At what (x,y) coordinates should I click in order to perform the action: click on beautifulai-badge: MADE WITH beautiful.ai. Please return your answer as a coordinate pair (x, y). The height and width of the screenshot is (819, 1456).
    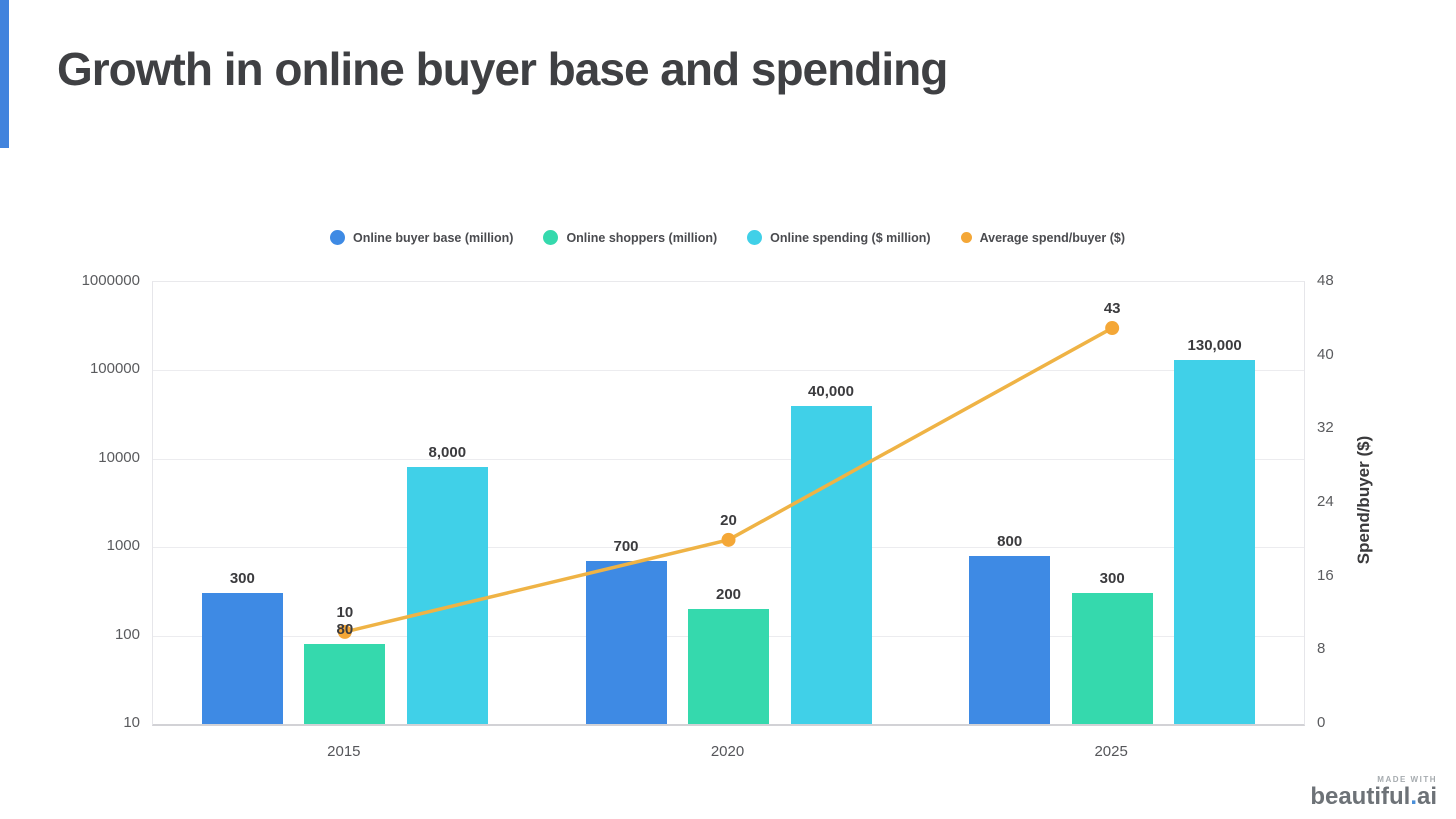
    Looking at the image, I should click on (1373, 792).